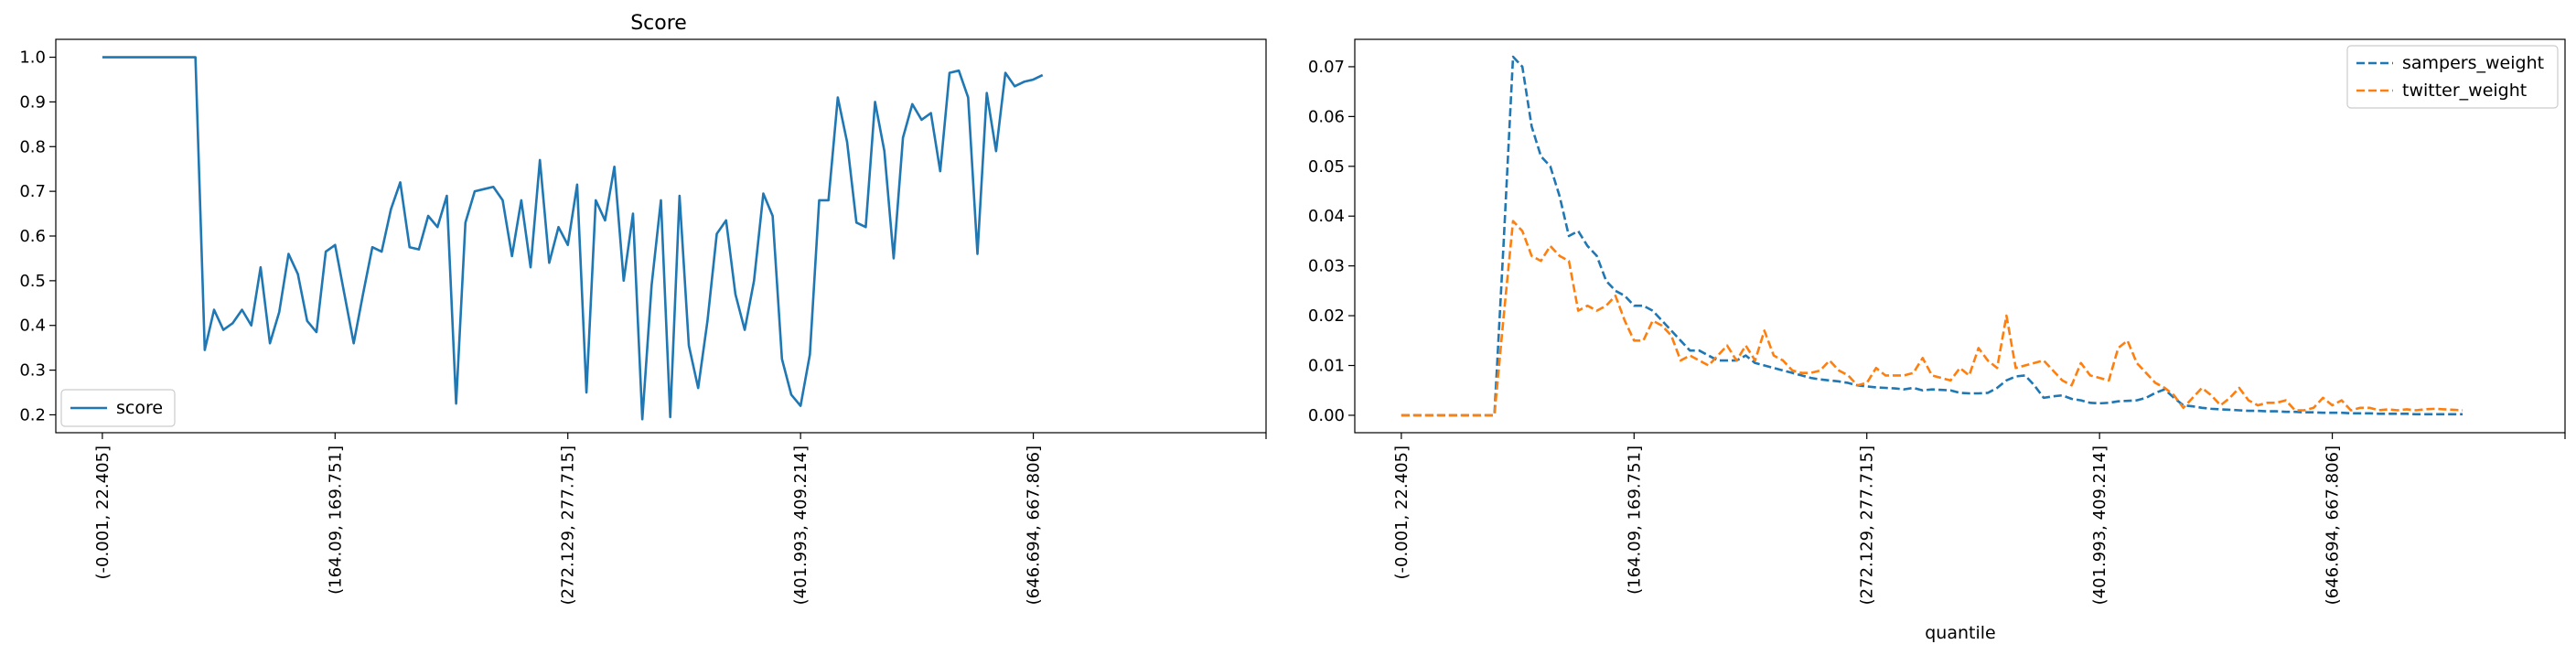  Describe the element at coordinates (32, 371) in the screenshot. I see `score-ytick-label: 0.3` at that location.